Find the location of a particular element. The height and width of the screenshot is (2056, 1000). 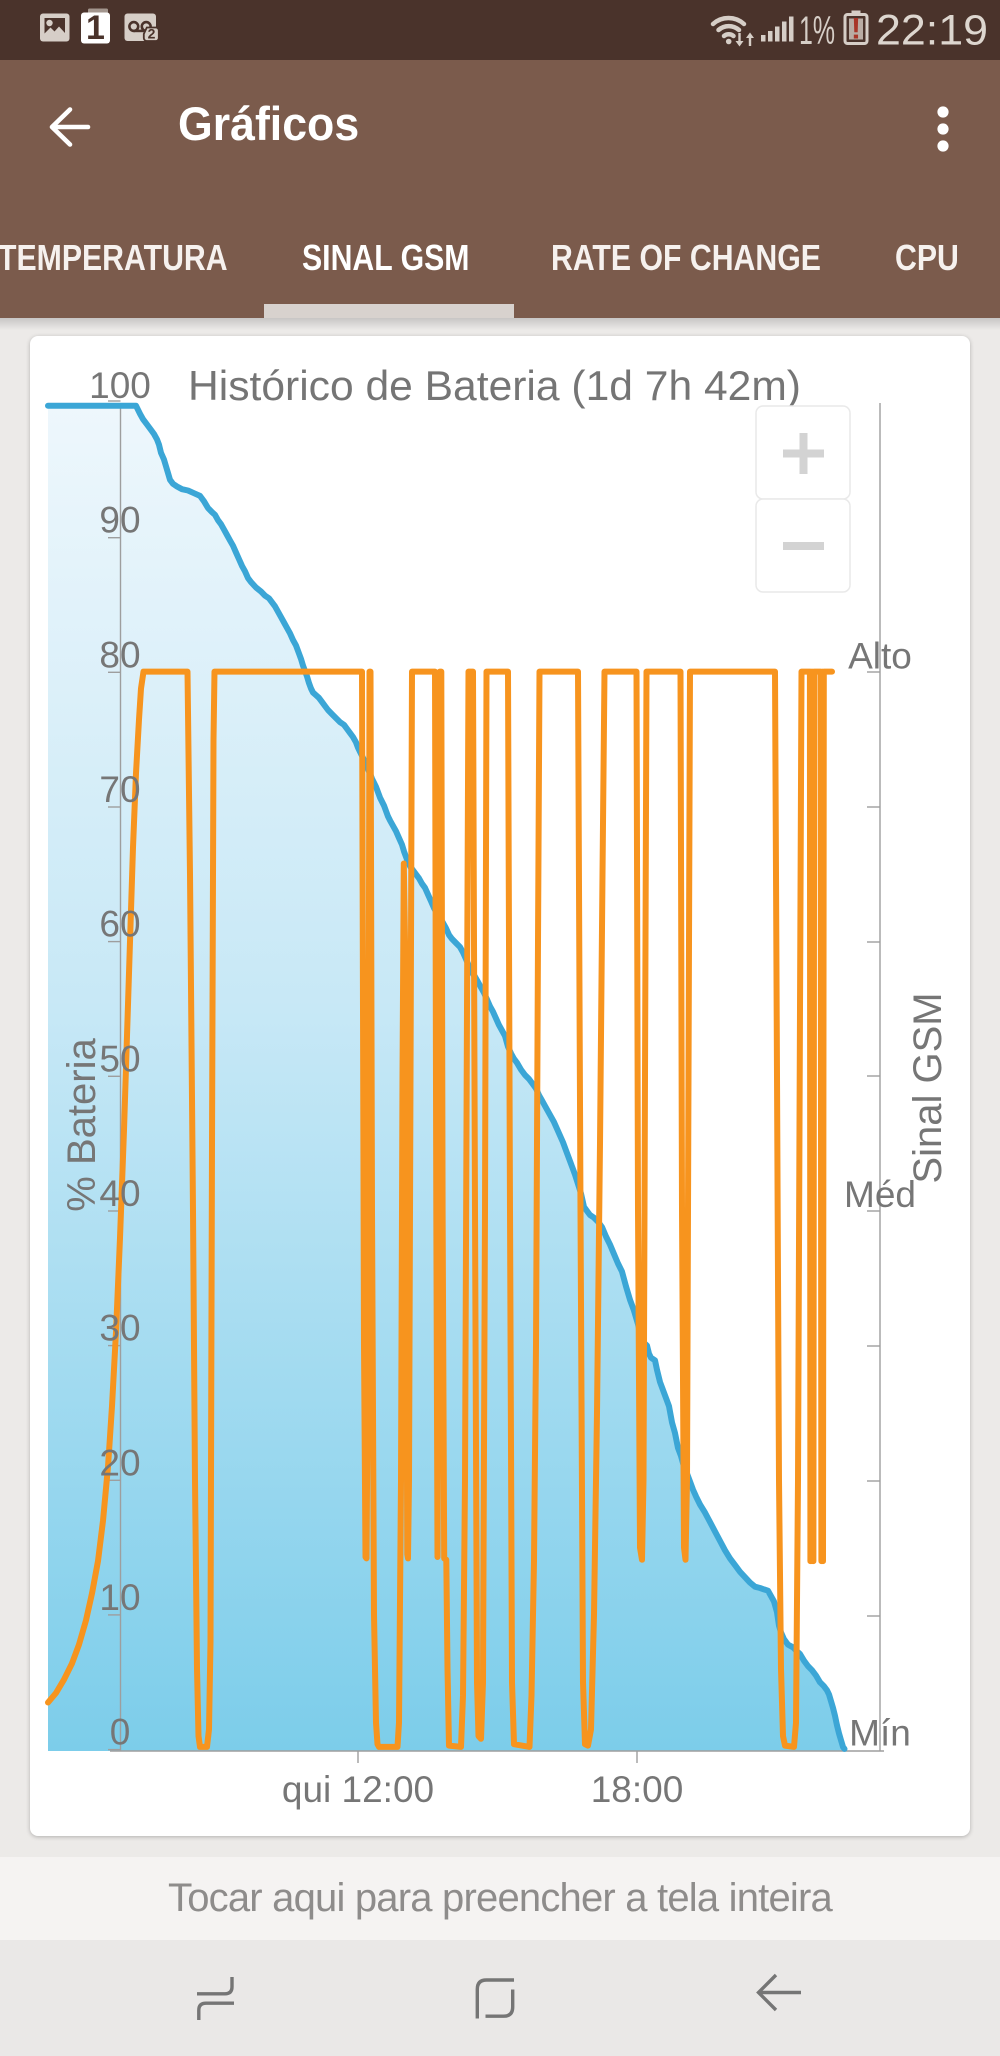

svg-text: 40 is located at coordinates (119, 1193).